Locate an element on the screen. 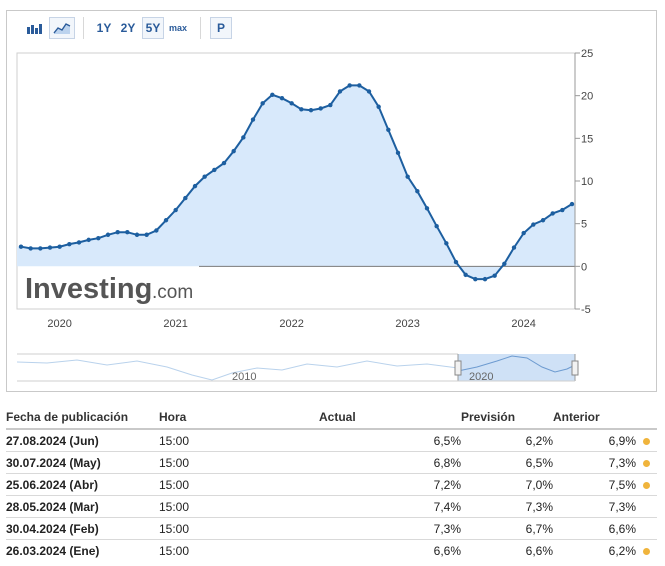 The image size is (665, 566). range-5y-button: 5Y is located at coordinates (153, 28).